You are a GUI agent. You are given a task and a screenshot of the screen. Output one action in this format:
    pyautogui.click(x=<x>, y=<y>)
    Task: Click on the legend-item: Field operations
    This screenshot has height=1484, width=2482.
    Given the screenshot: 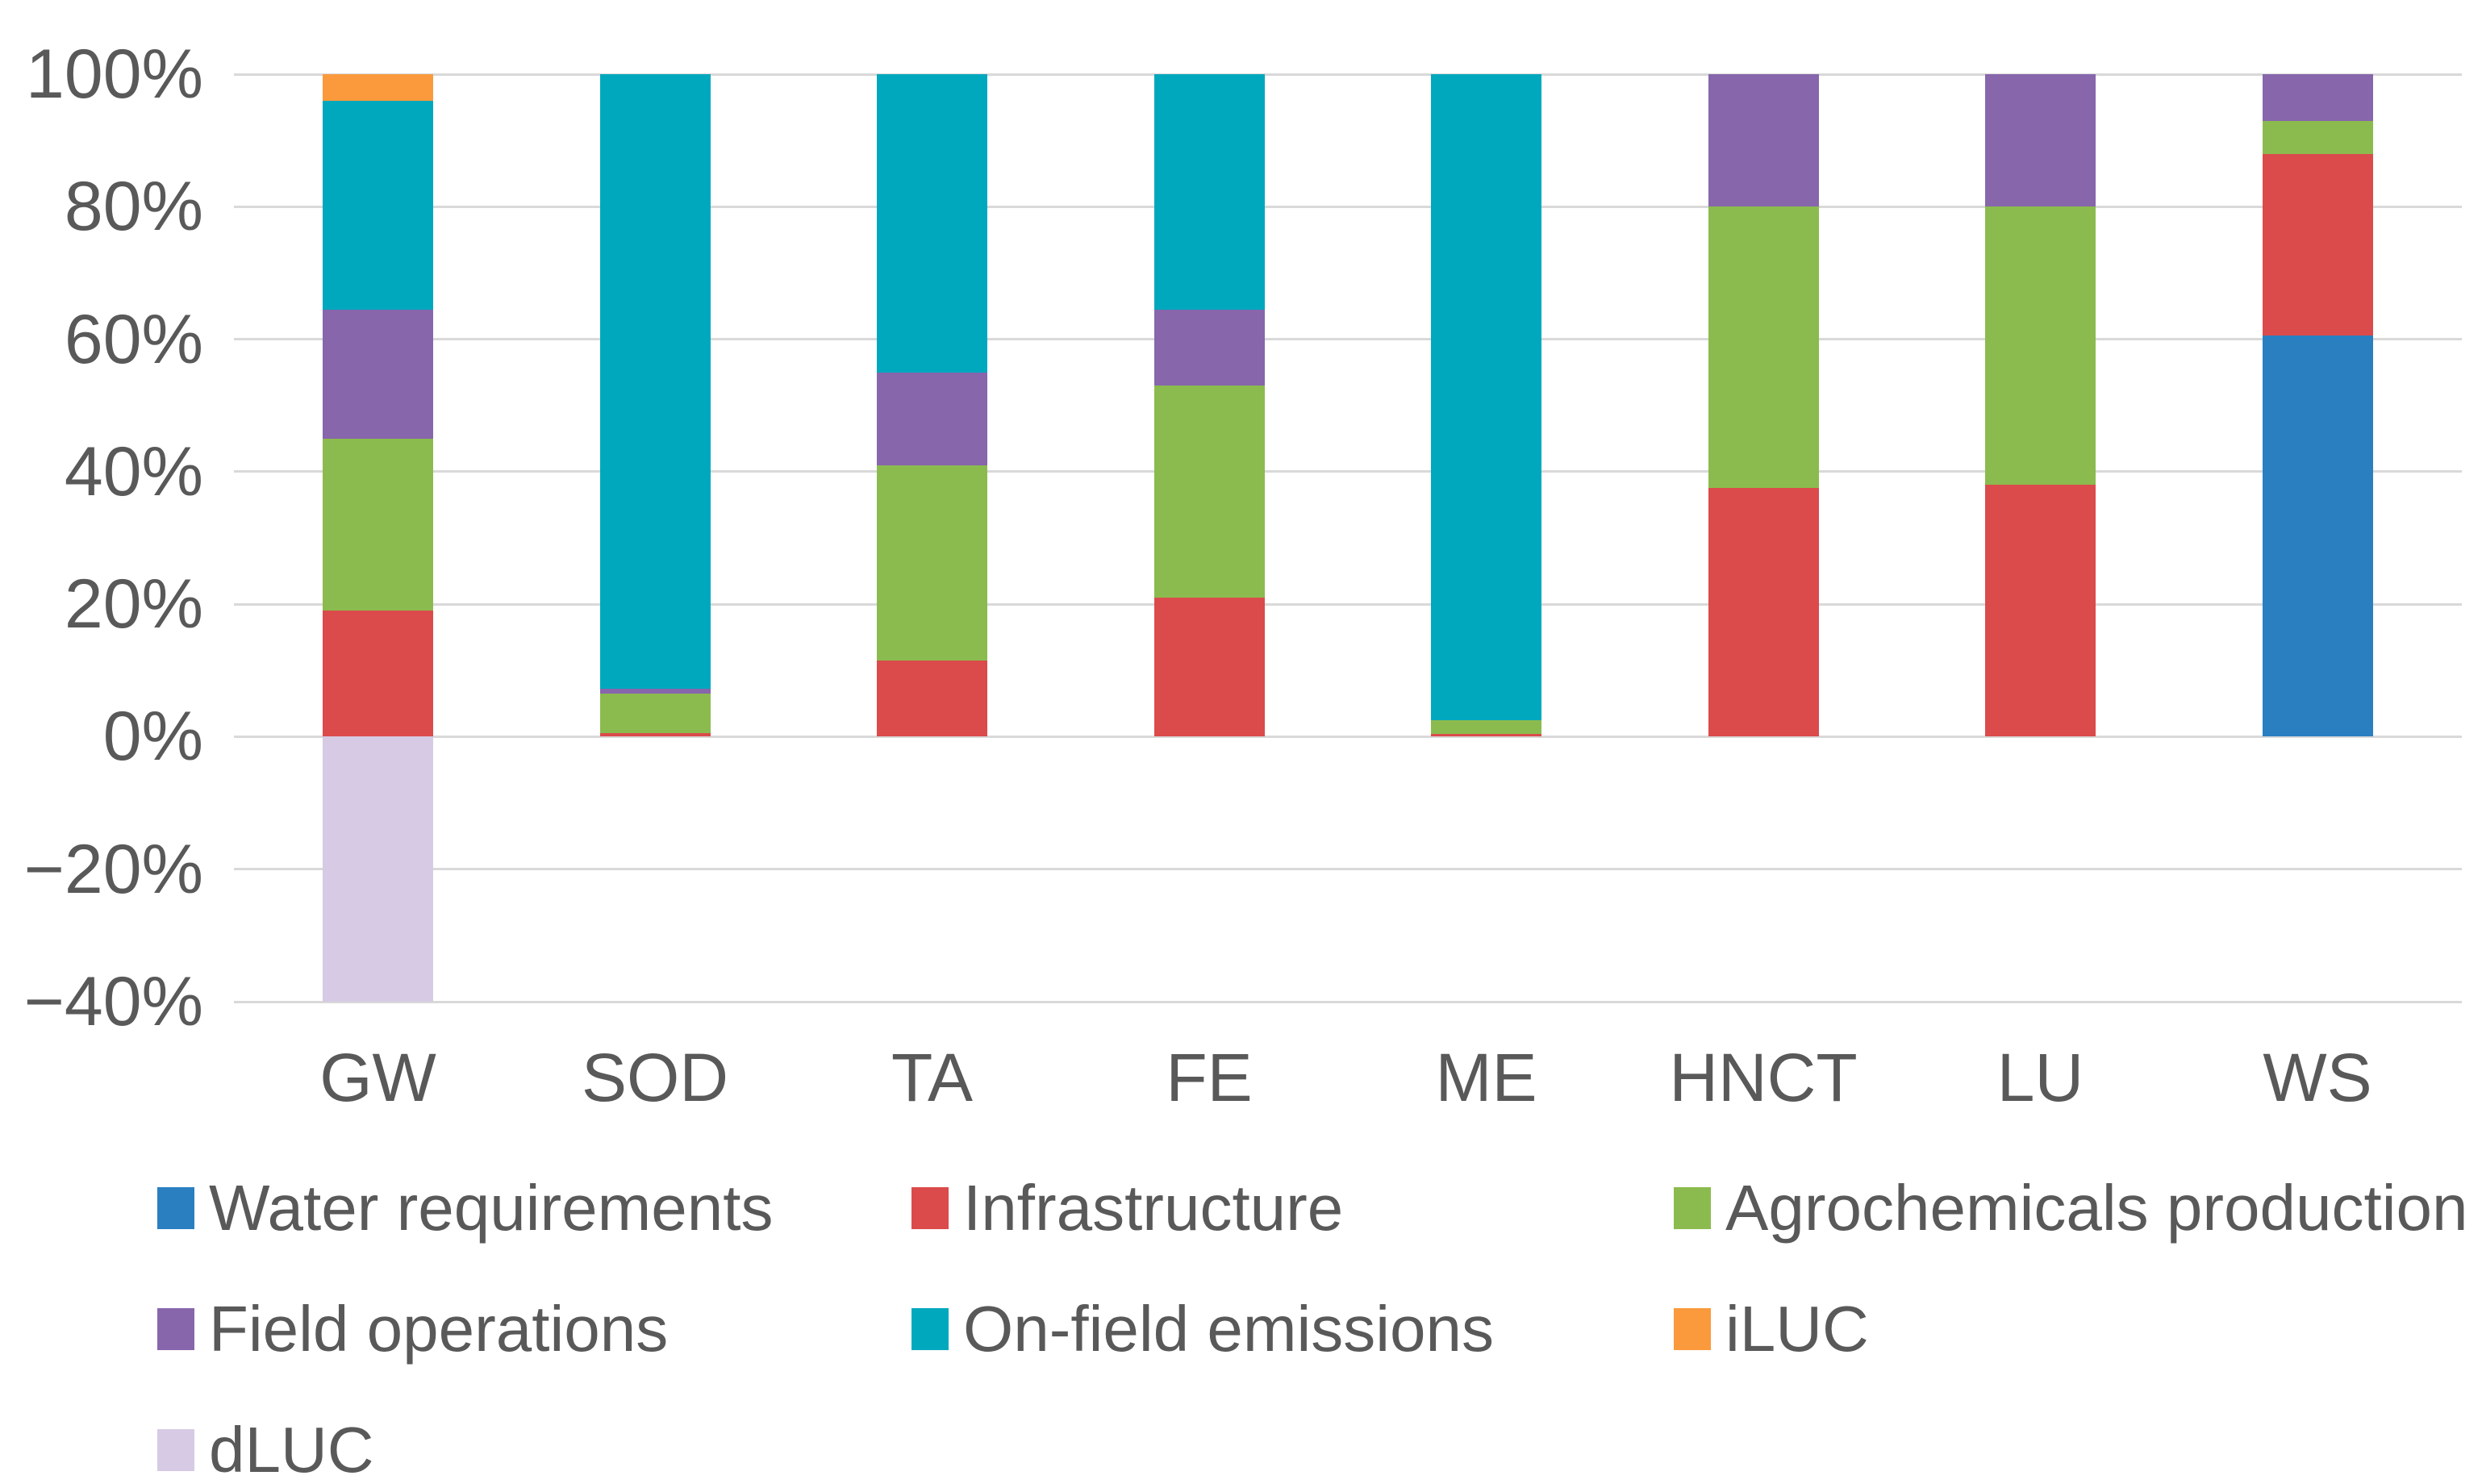 What is the action you would take?
    pyautogui.click(x=413, y=1329)
    